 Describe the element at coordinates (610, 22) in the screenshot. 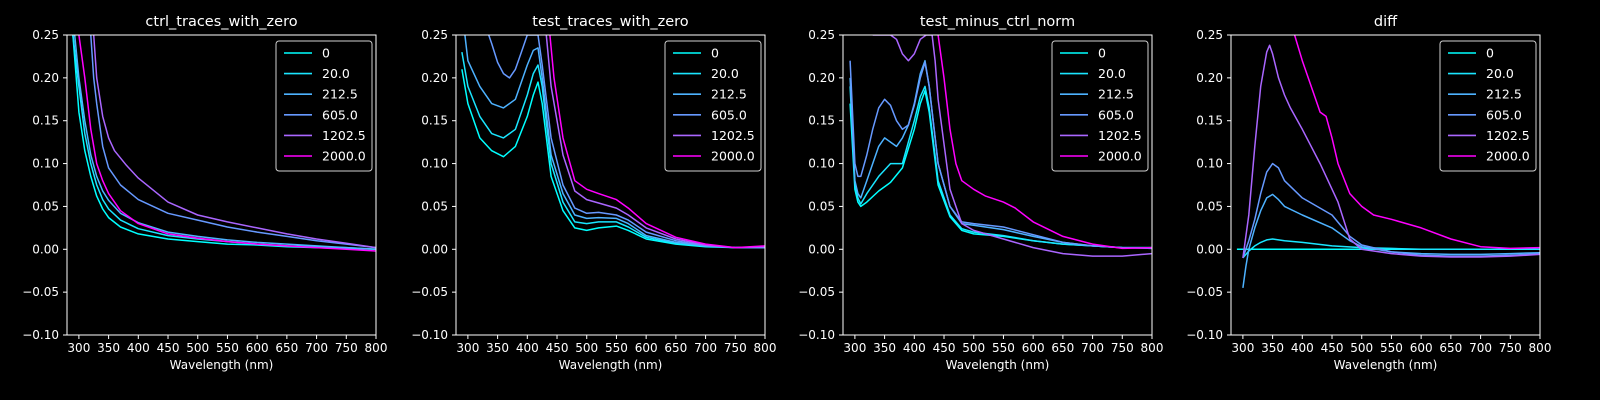

I see `chart-title: test_traces_with_zero` at that location.